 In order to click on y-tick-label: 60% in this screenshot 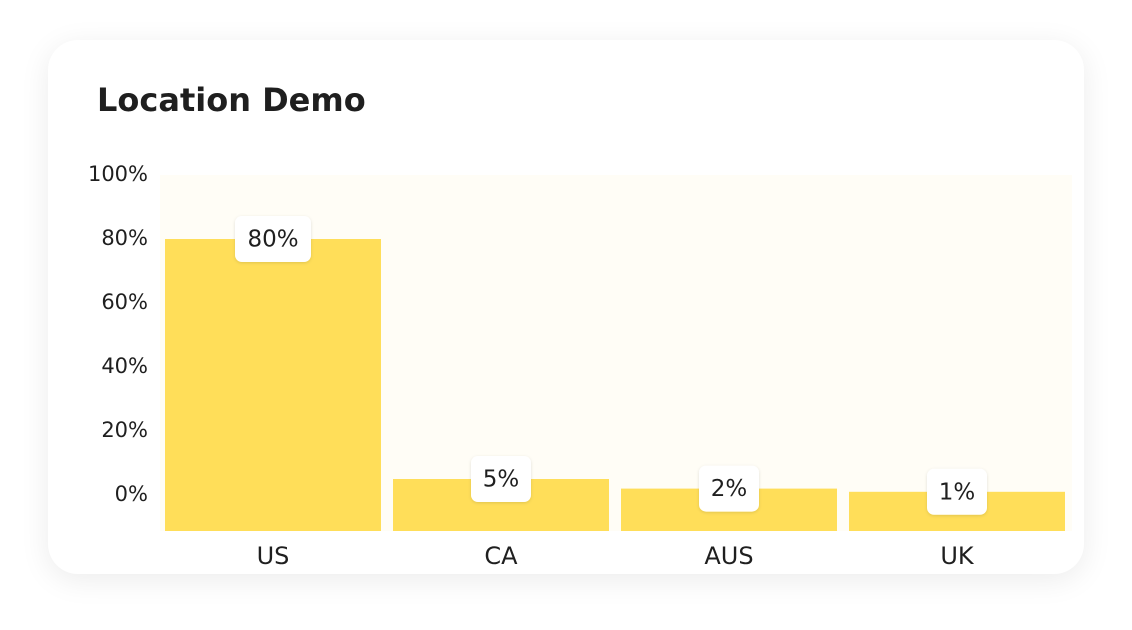, I will do `click(124, 302)`.